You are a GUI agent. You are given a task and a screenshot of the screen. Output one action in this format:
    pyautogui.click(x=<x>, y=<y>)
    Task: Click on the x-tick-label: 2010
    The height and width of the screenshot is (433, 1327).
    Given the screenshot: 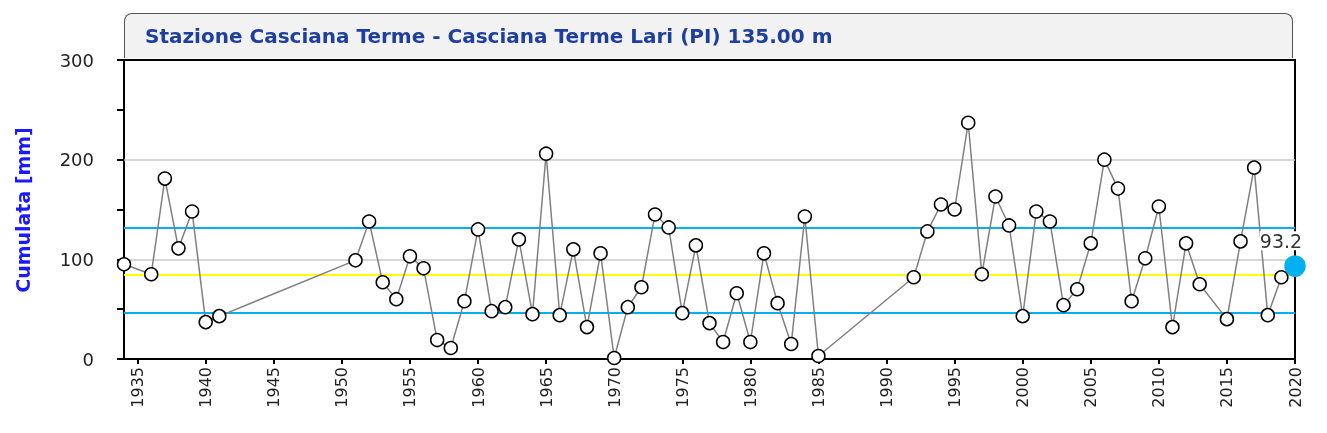 What is the action you would take?
    pyautogui.click(x=1159, y=387)
    